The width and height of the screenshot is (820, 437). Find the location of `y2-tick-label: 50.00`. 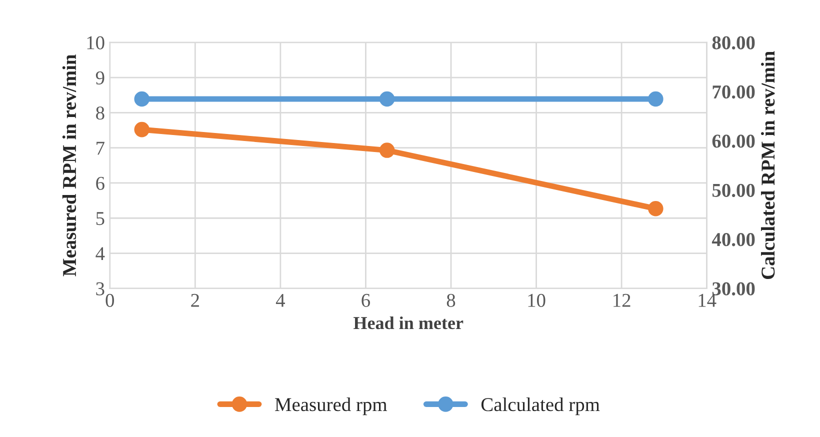

y2-tick-label: 50.00 is located at coordinates (733, 191).